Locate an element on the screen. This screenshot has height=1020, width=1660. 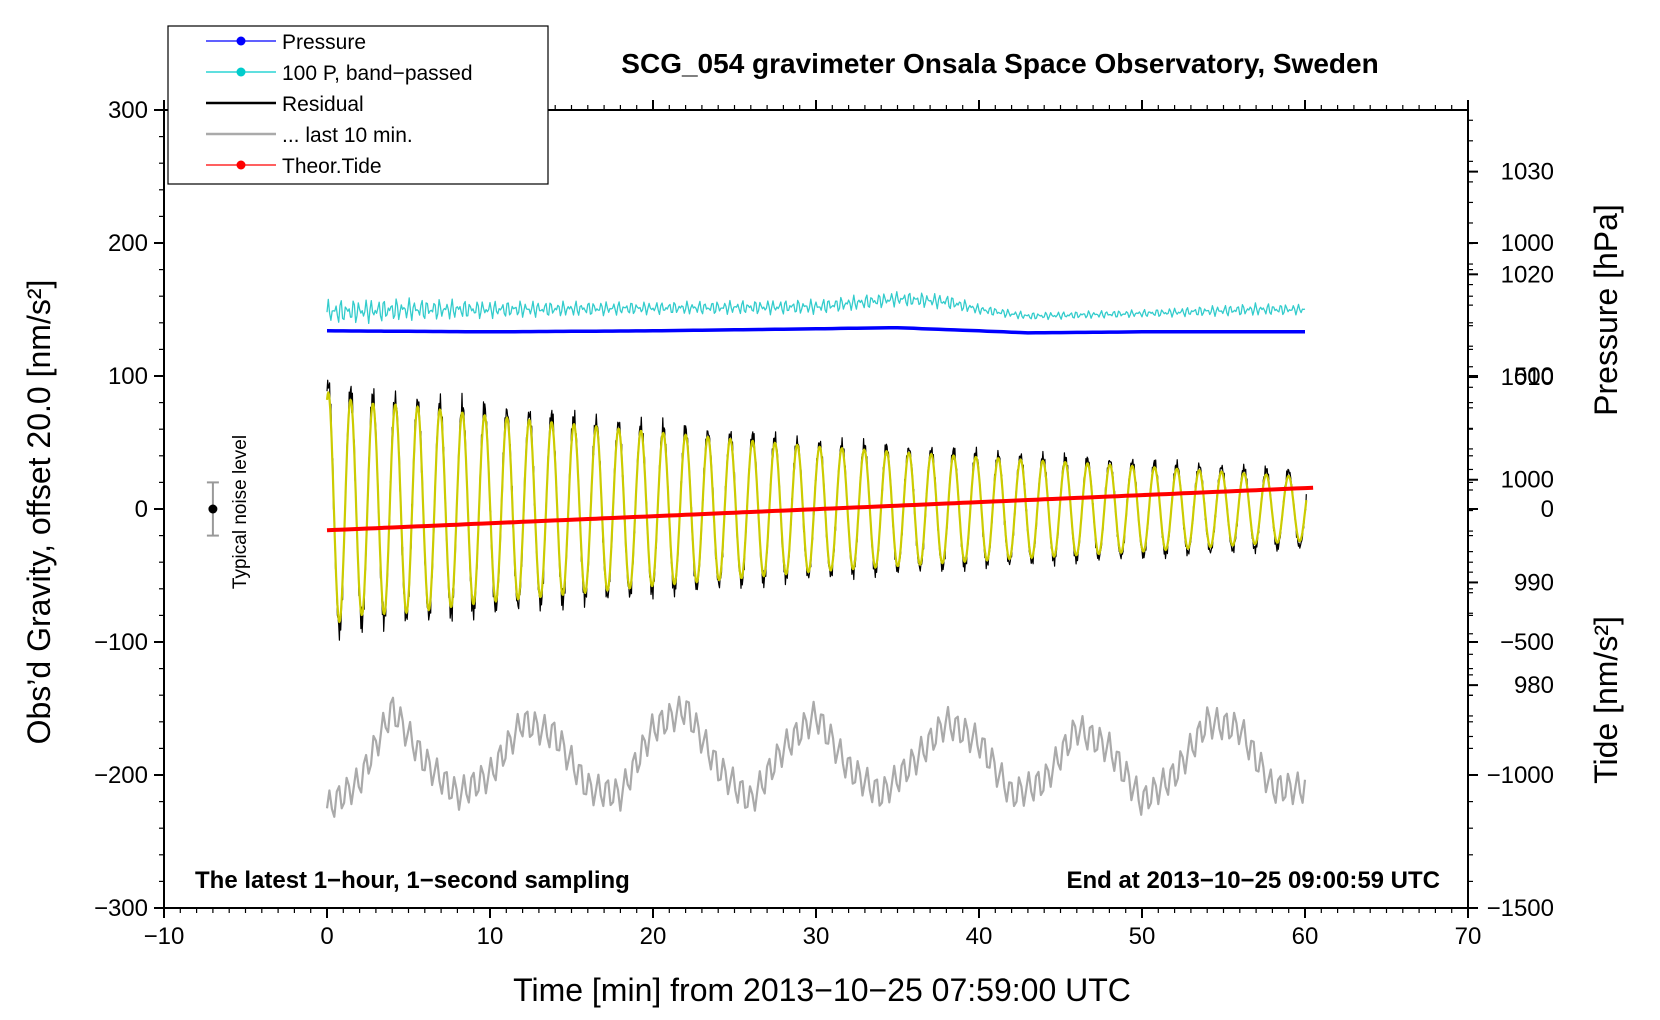
y-axis-title: Obs’d Gravity, offset 20.0 [nm/s²] is located at coordinates (39, 512).